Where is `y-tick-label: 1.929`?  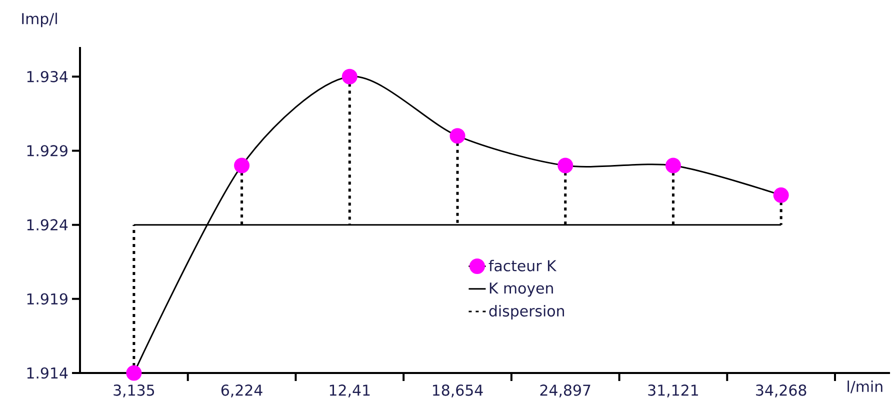 y-tick-label: 1.929 is located at coordinates (47, 150).